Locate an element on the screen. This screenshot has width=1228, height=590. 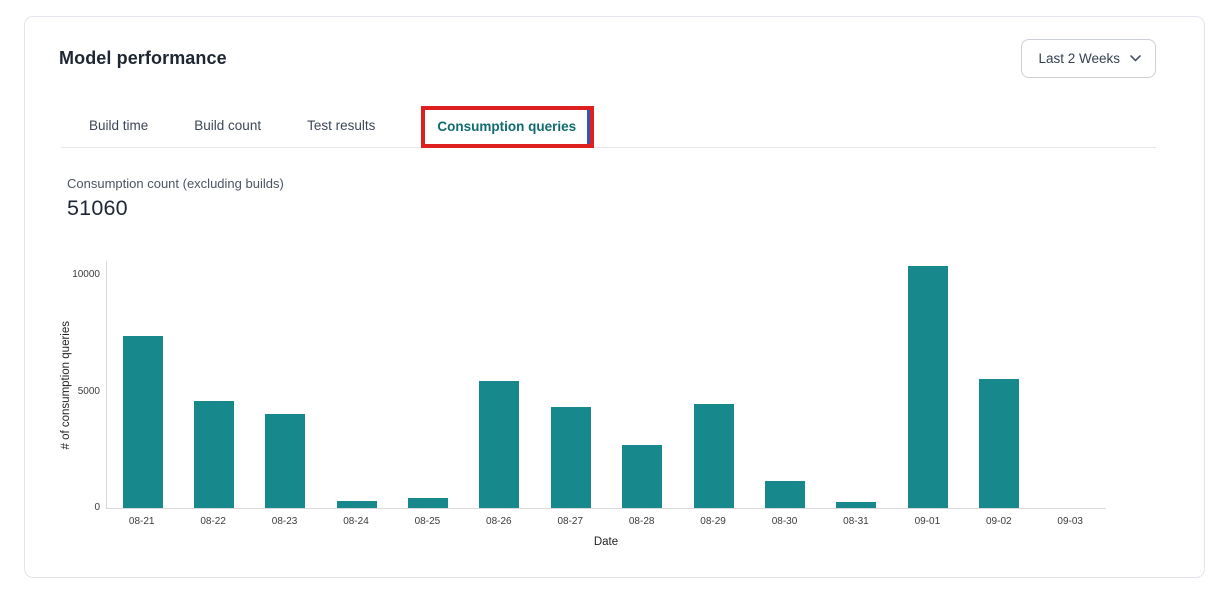
x-tick-09-03: 09-03 is located at coordinates (1070, 521).